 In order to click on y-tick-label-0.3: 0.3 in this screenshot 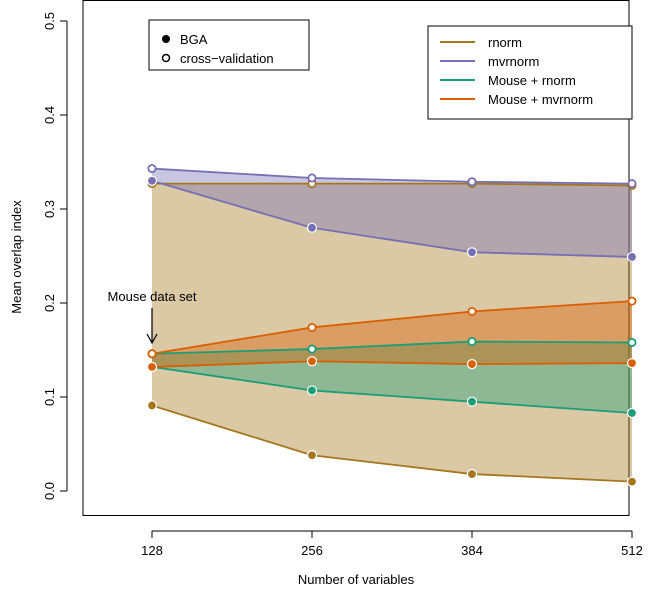, I will do `click(49, 209)`.